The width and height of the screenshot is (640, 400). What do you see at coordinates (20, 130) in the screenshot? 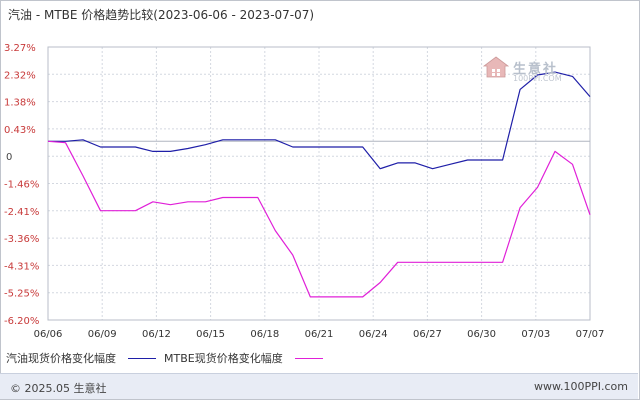
I see `y-tick-label: 0.43%` at bounding box center [20, 130].